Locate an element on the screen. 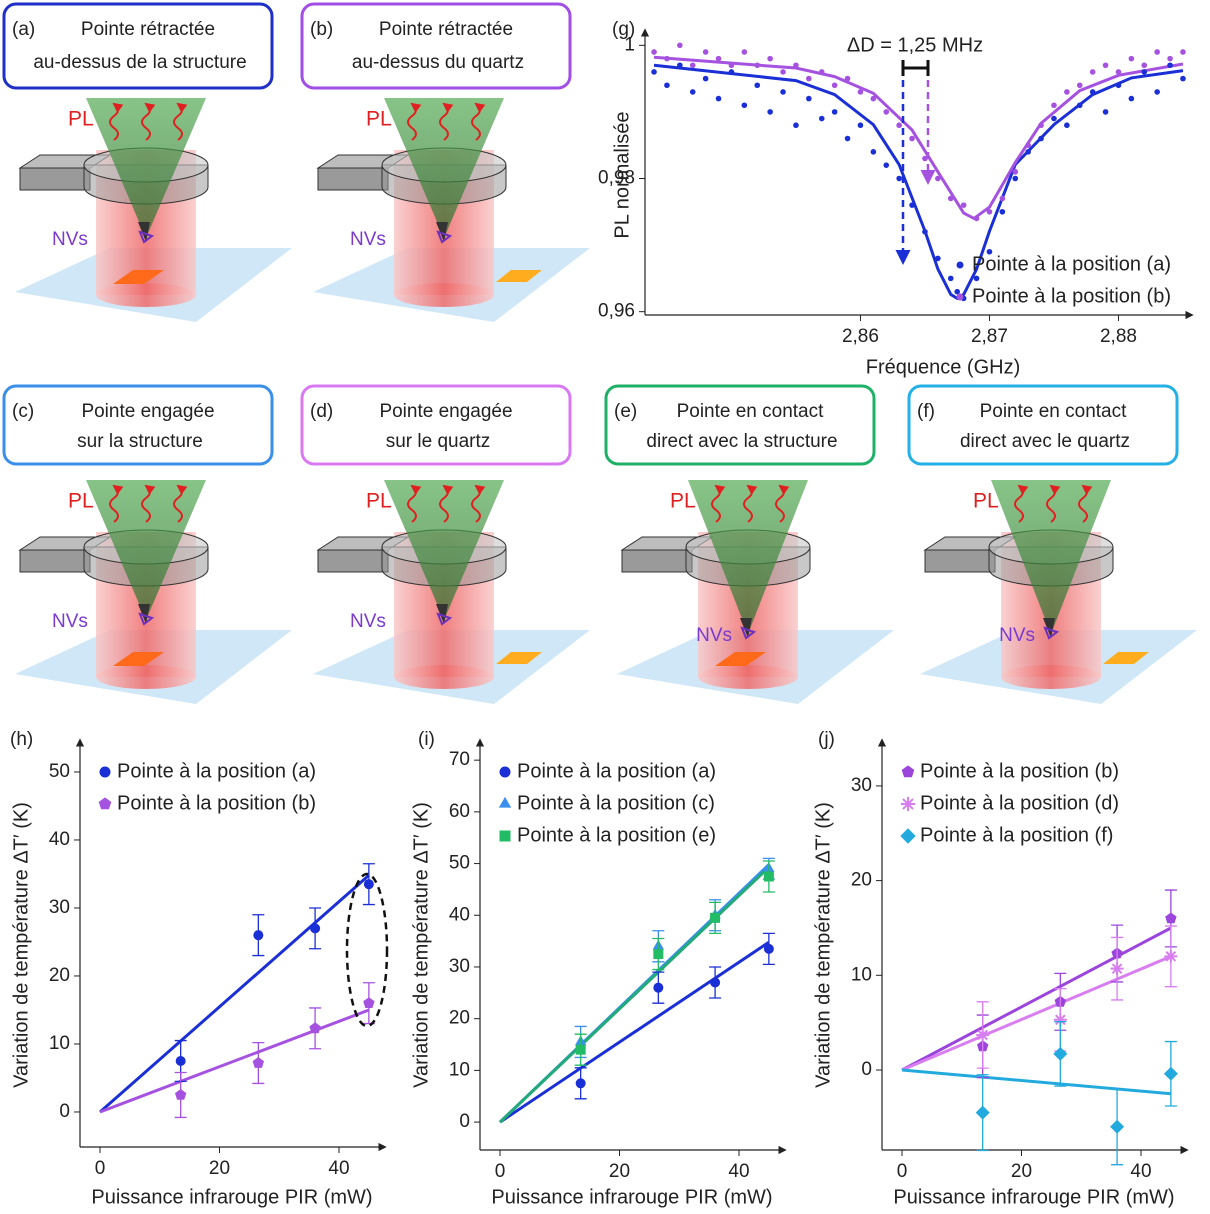  caption-line: direct avec le quartz is located at coordinates (1045, 441).